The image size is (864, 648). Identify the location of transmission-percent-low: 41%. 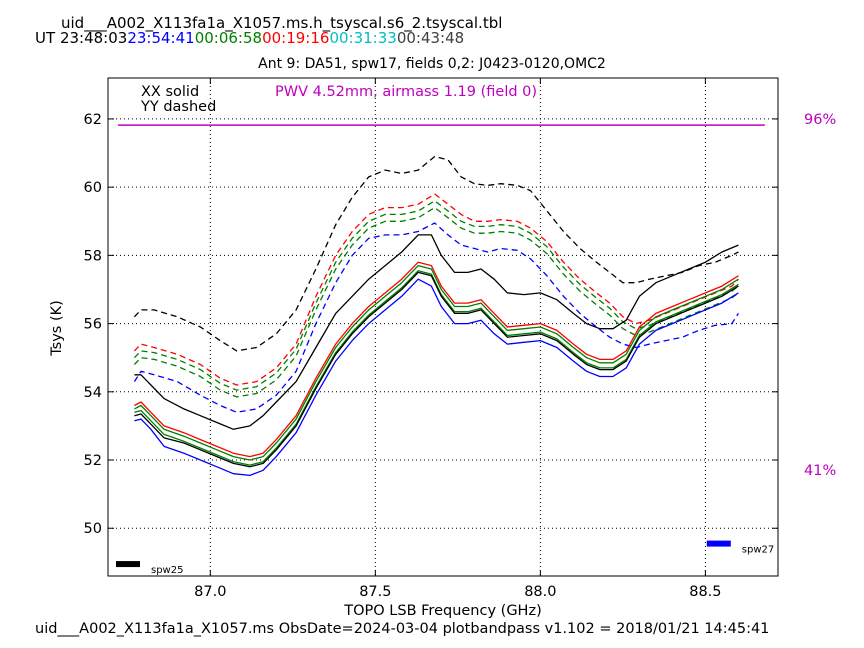
(820, 471).